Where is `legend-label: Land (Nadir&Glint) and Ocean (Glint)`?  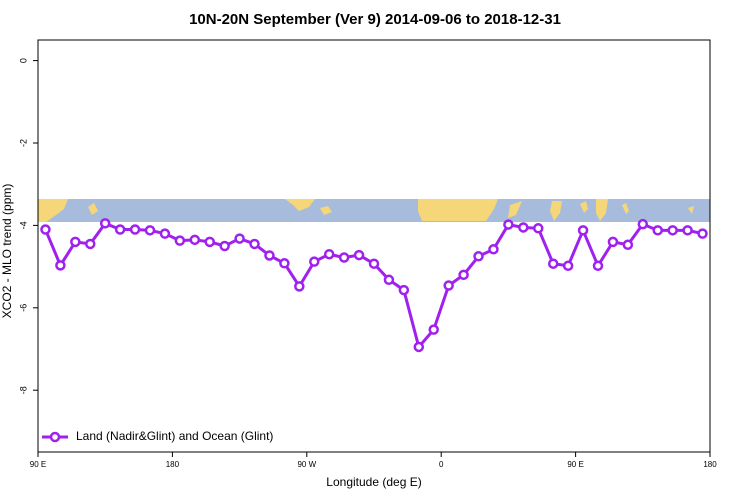 legend-label: Land (Nadir&Glint) and Ocean (Glint) is located at coordinates (174, 436).